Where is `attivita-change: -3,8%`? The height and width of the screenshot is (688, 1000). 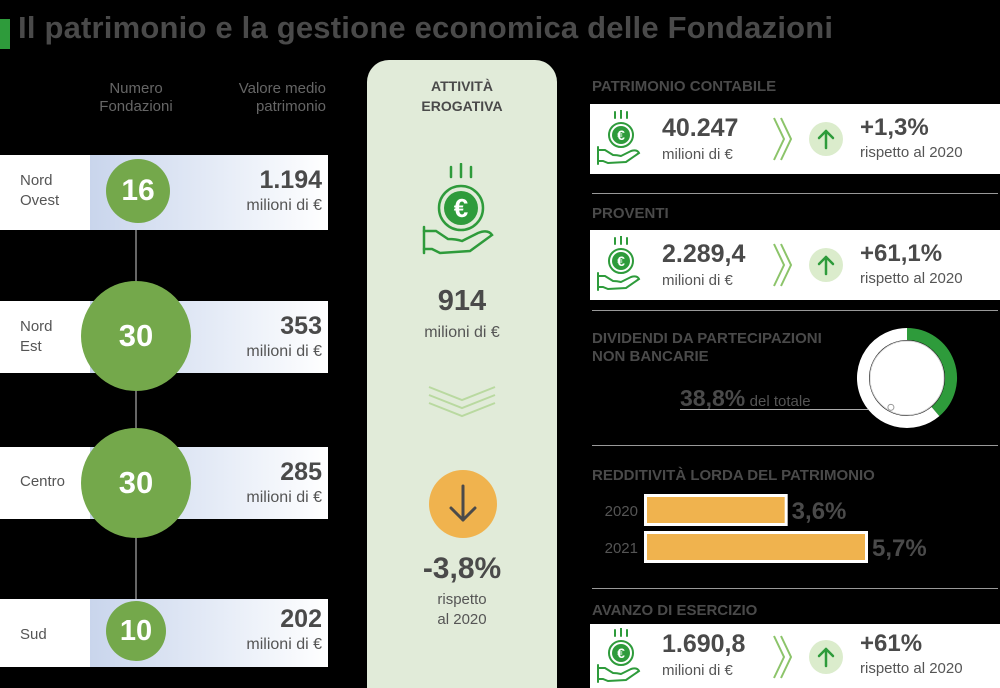
attivita-change: -3,8% is located at coordinates (462, 568).